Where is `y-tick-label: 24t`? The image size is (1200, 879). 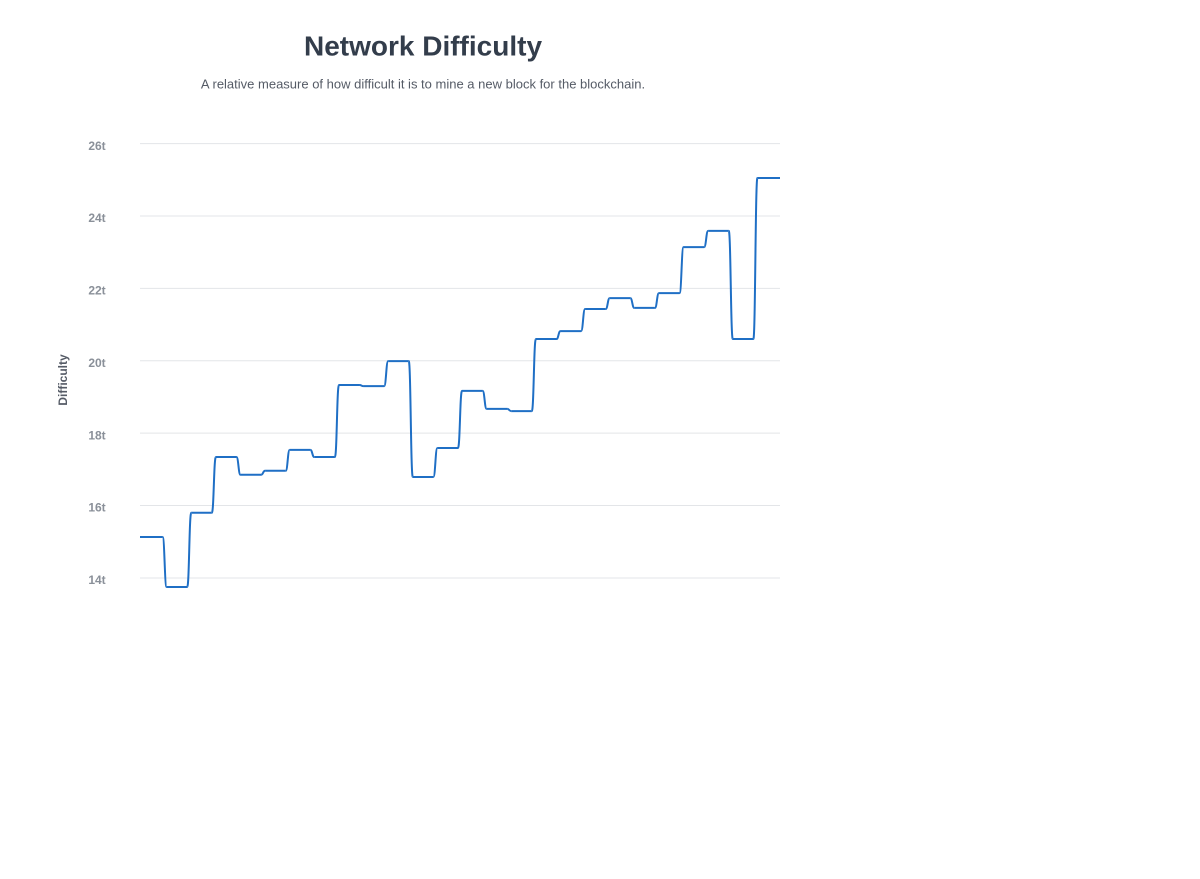 y-tick-label: 24t is located at coordinates (96, 218).